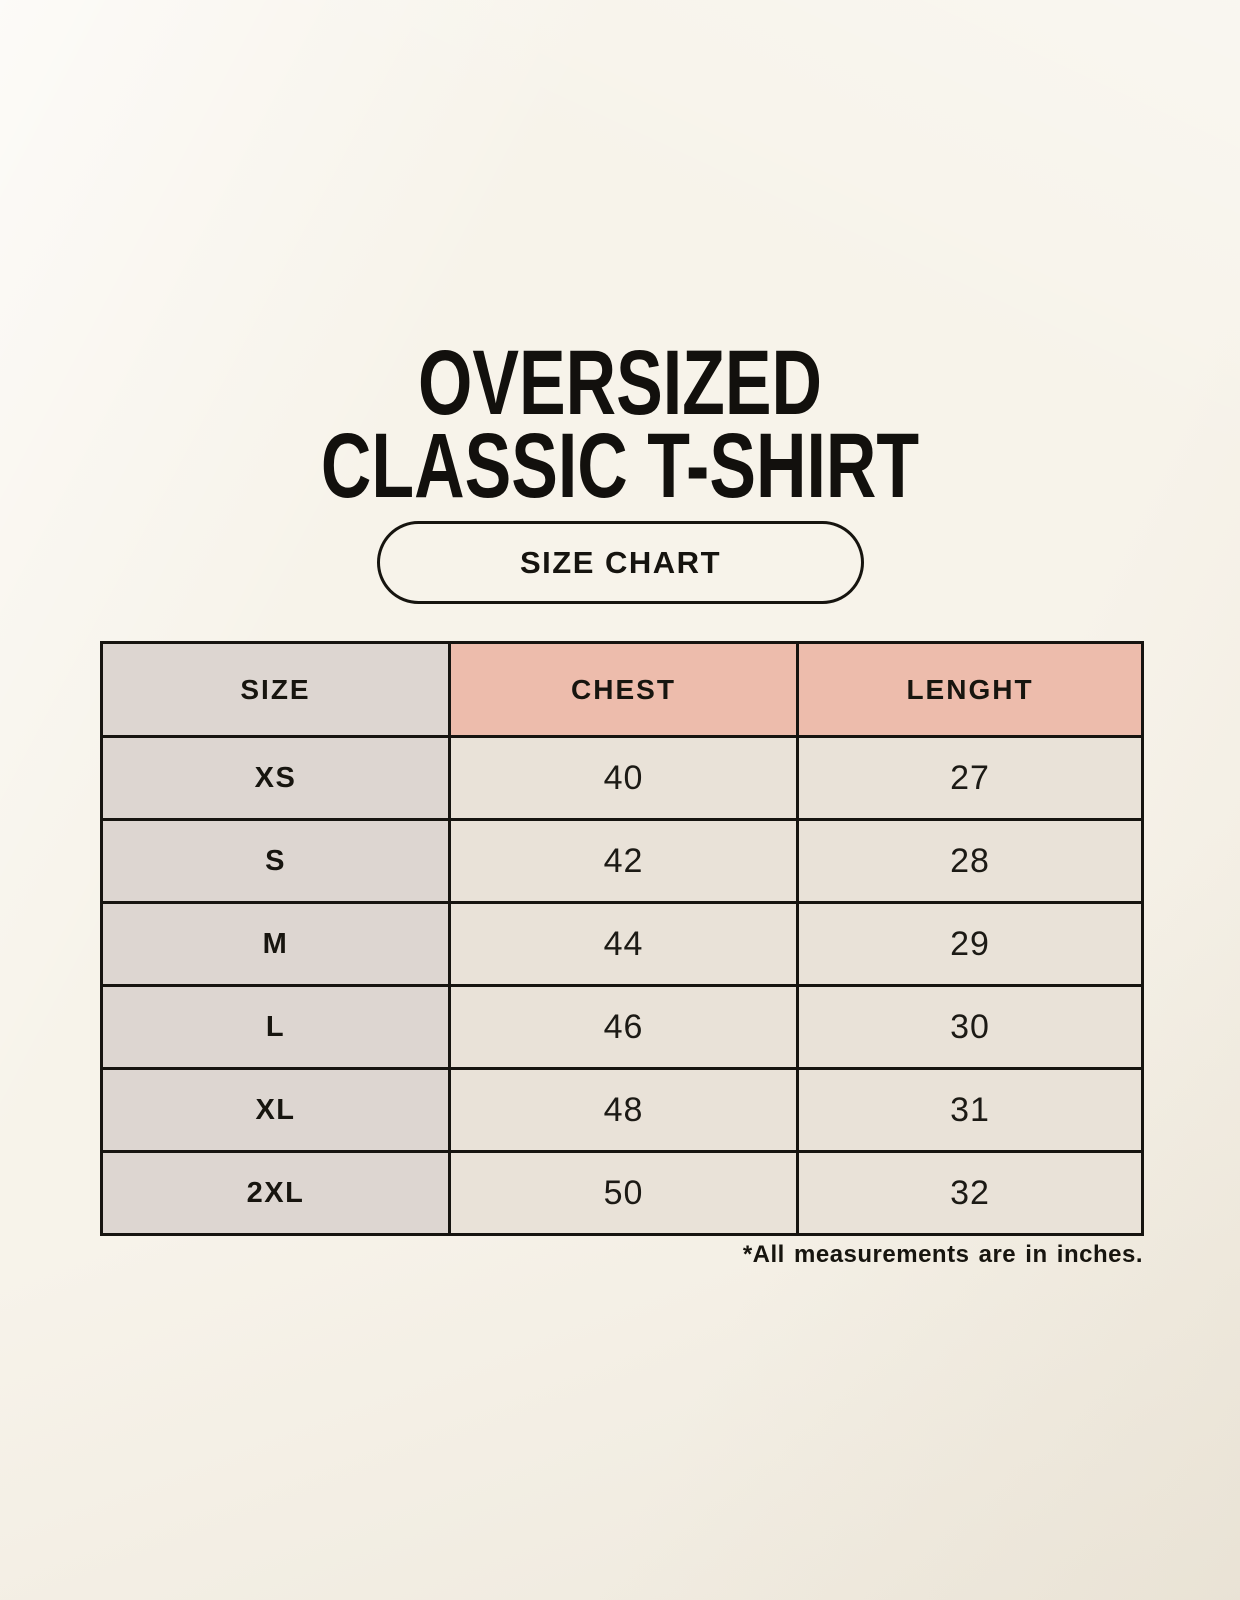  I want to click on chest-value-cell: 50, so click(623, 1193).